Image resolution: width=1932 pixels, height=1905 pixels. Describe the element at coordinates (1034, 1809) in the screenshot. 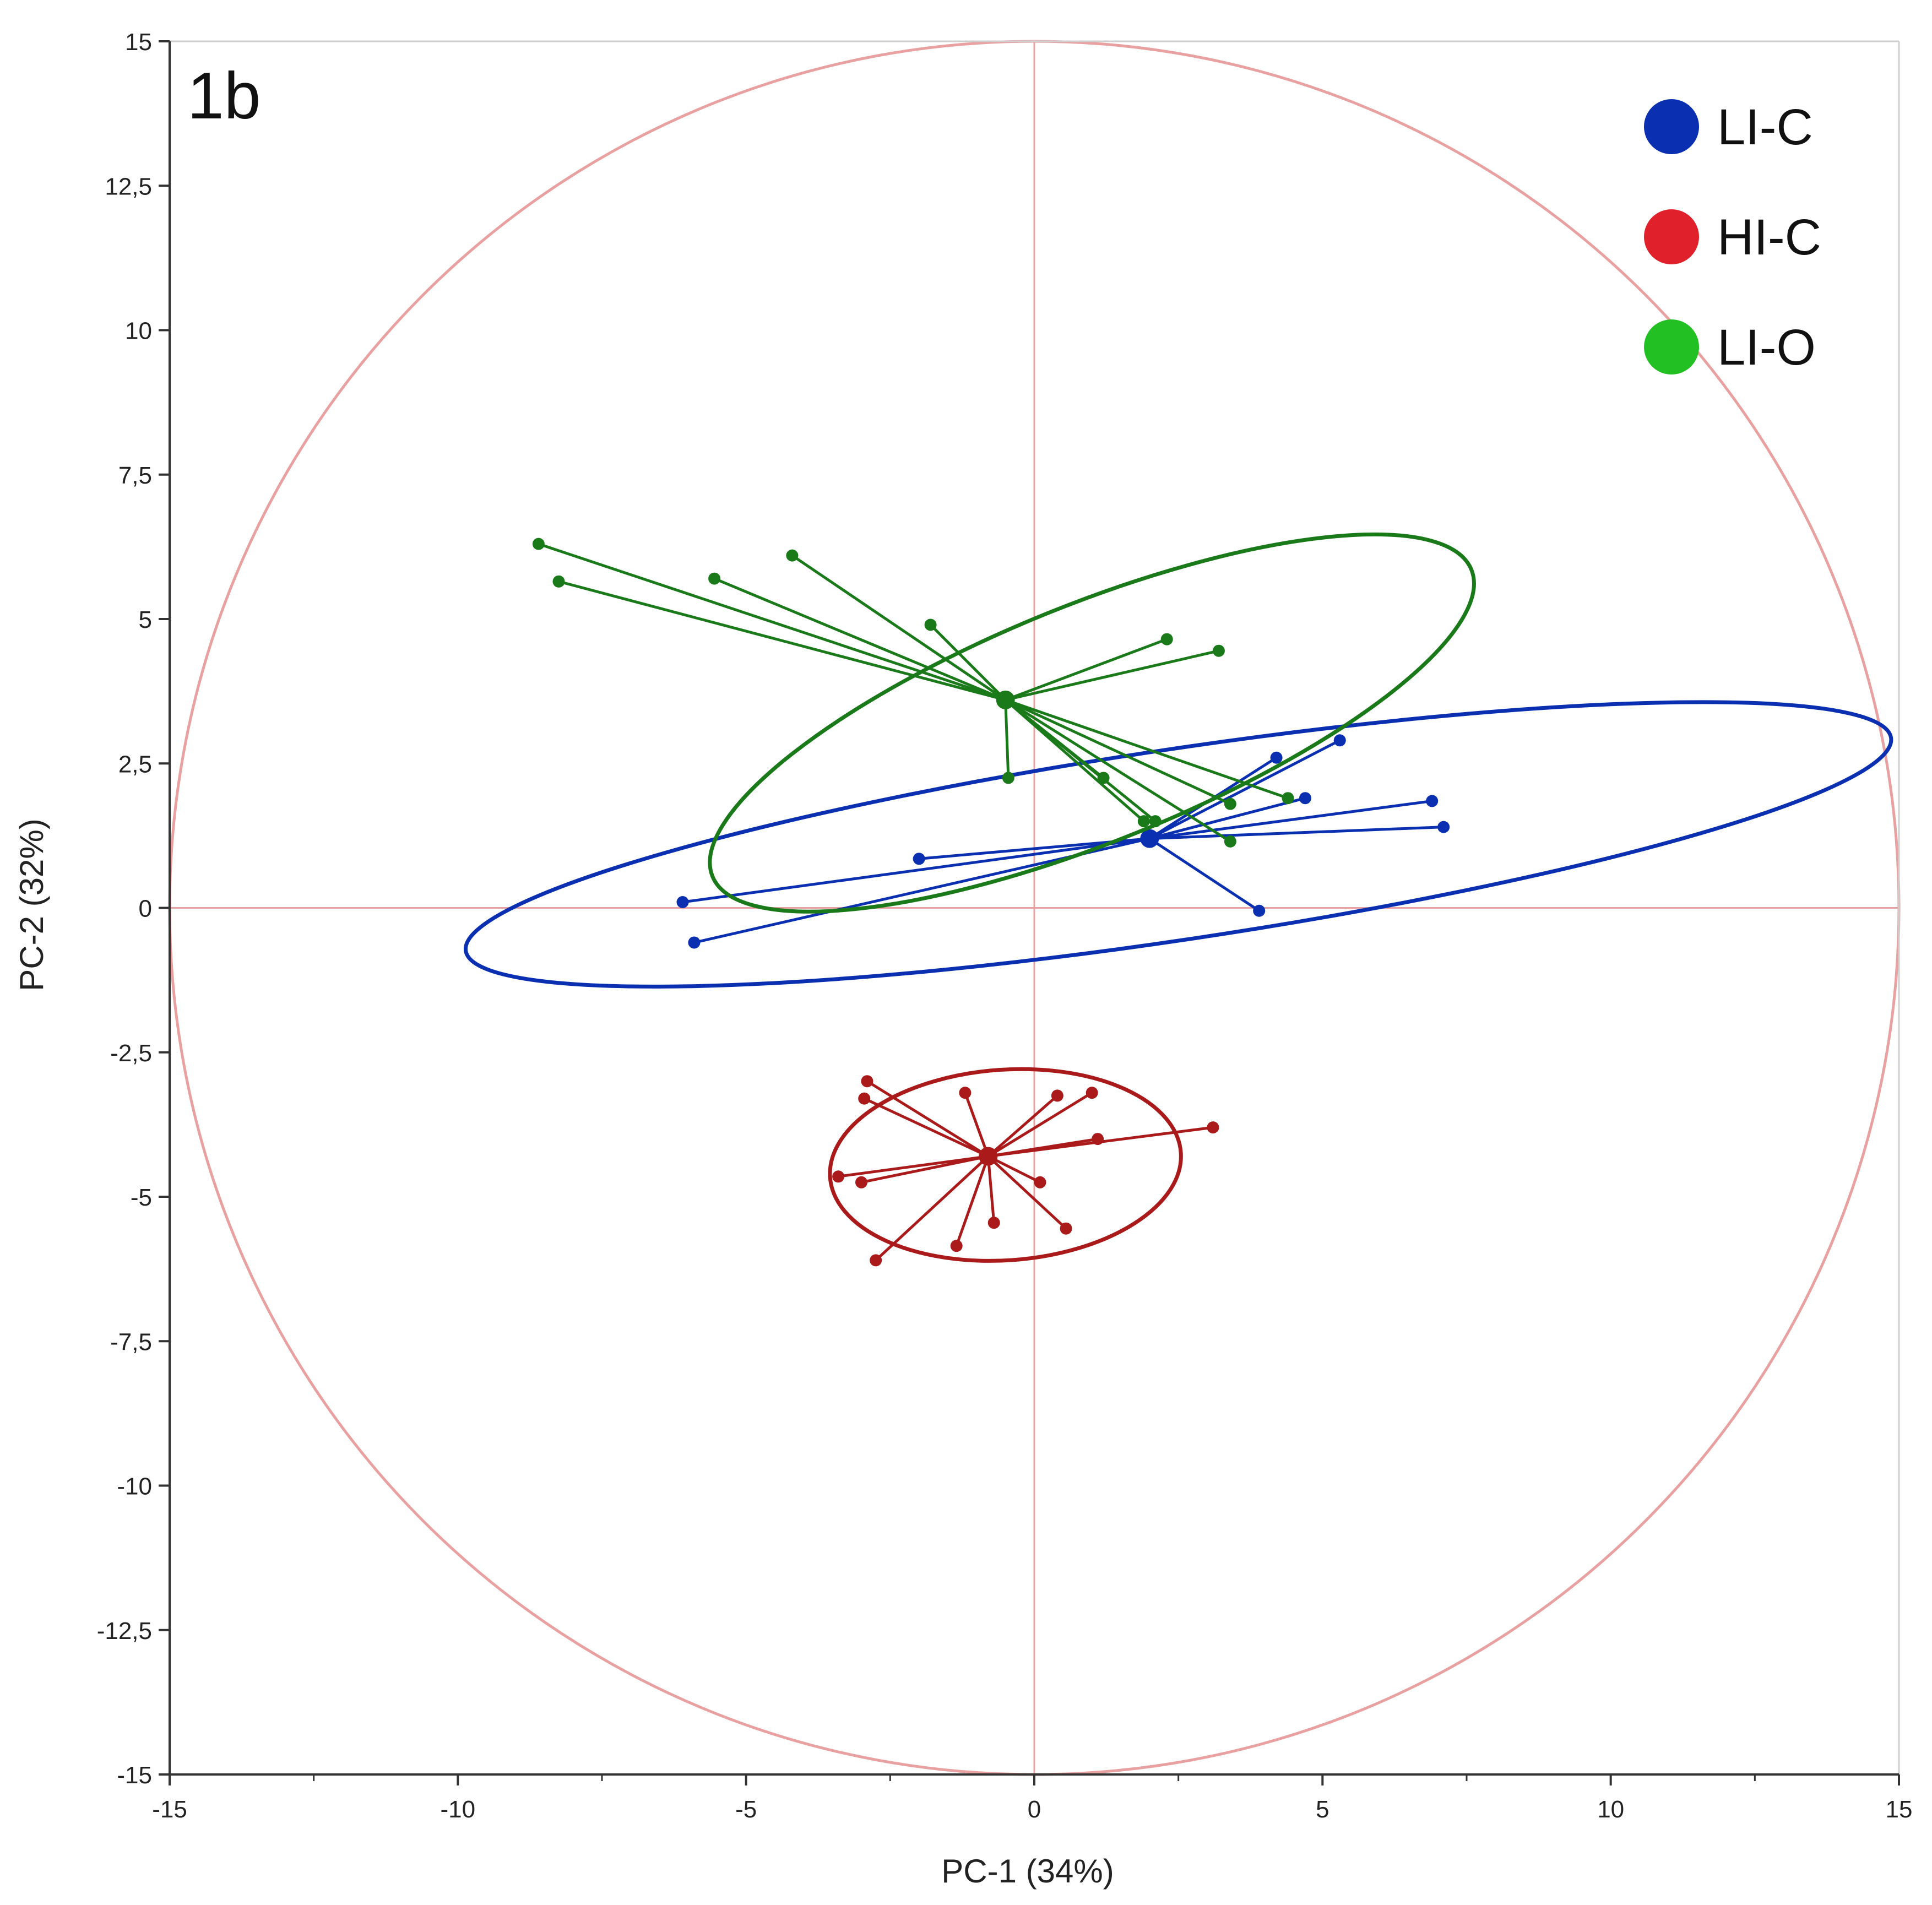

I see `x-tick-label: 0` at that location.